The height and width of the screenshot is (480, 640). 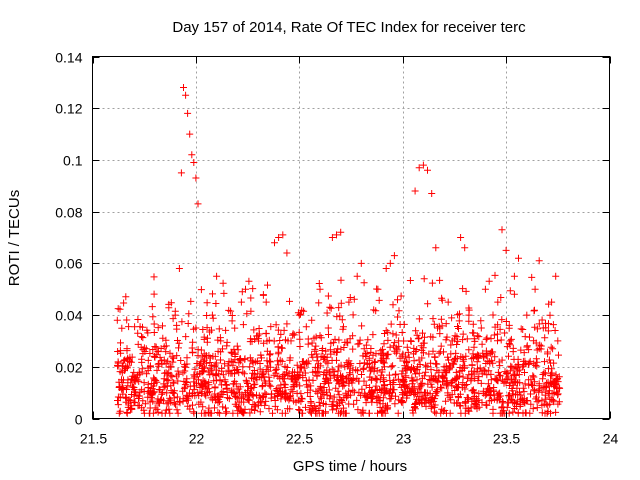 I want to click on x-tick-label: 23, so click(x=404, y=439).